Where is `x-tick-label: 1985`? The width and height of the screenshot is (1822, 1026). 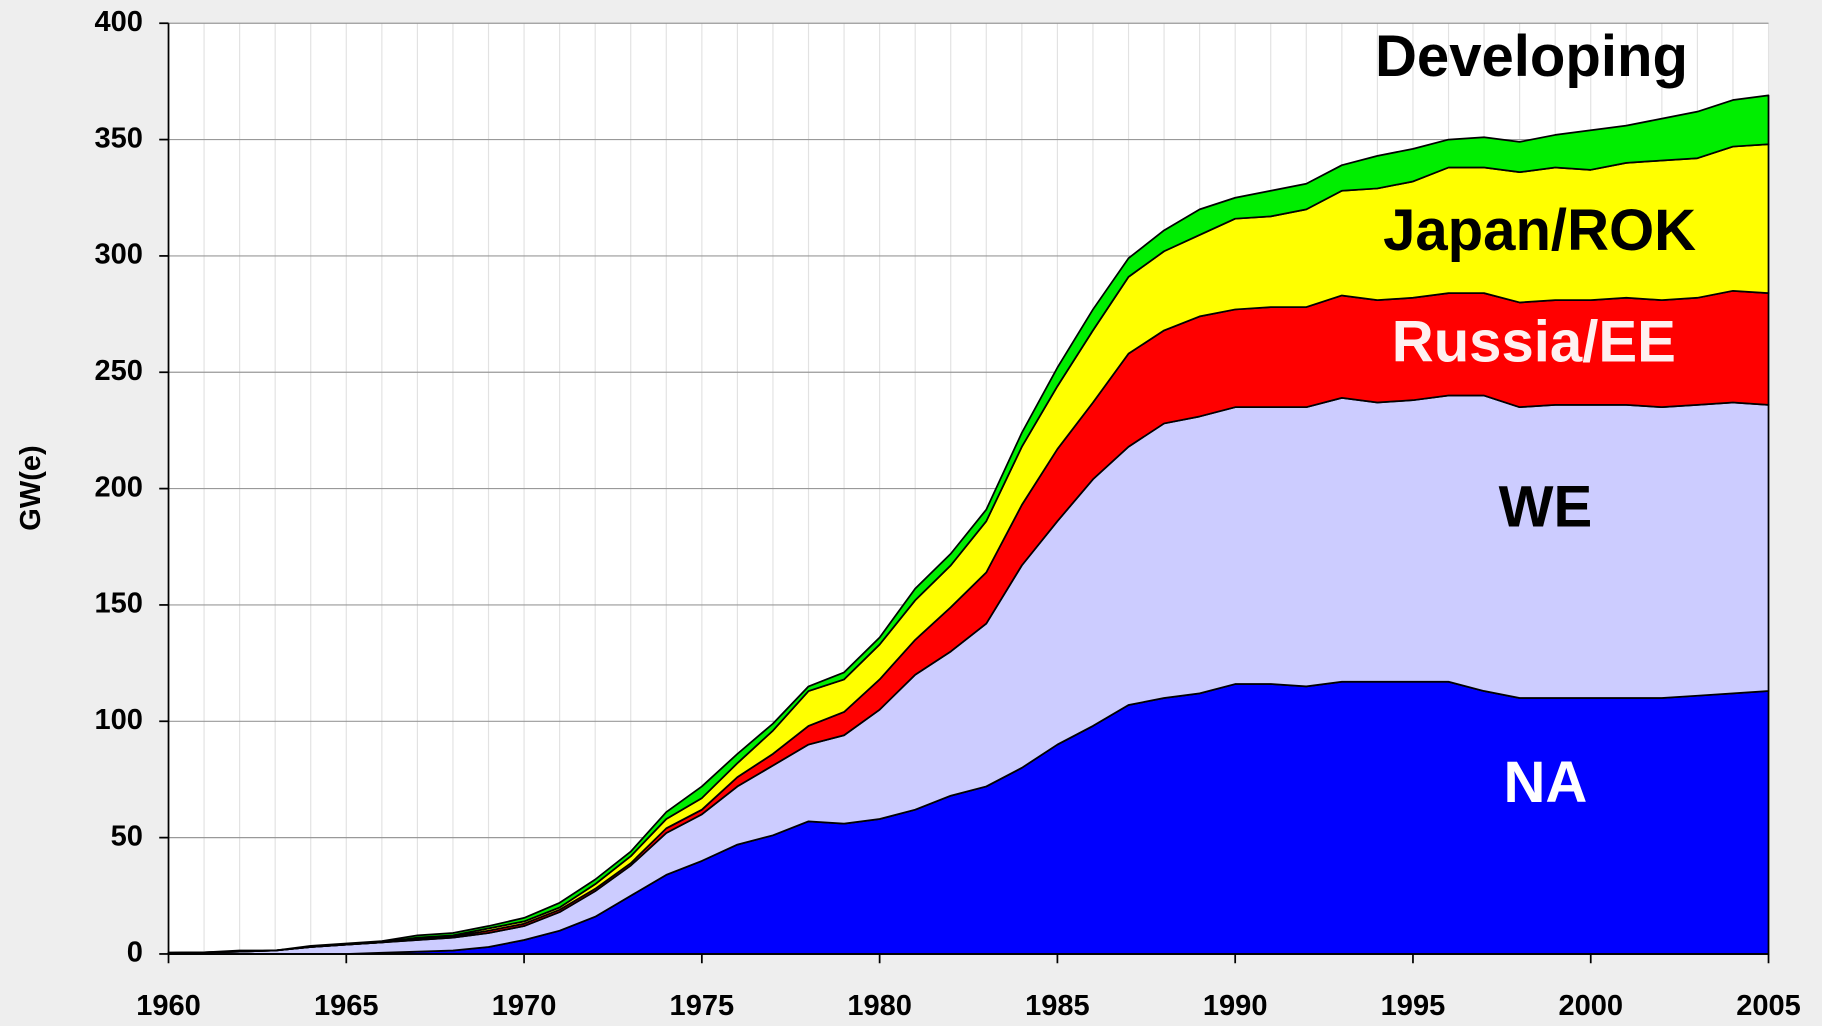
x-tick-label: 1985 is located at coordinates (1057, 1006).